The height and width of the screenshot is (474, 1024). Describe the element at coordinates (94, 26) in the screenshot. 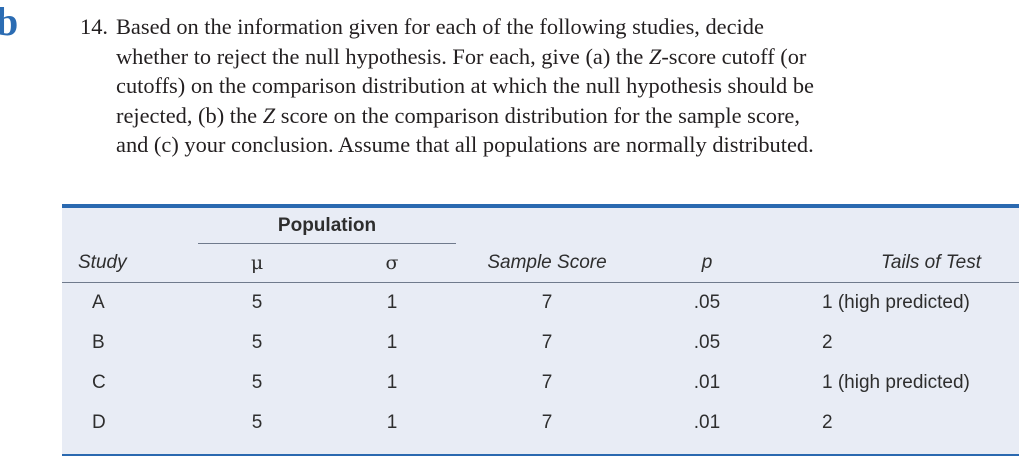

I see `question-number: 14.` at that location.